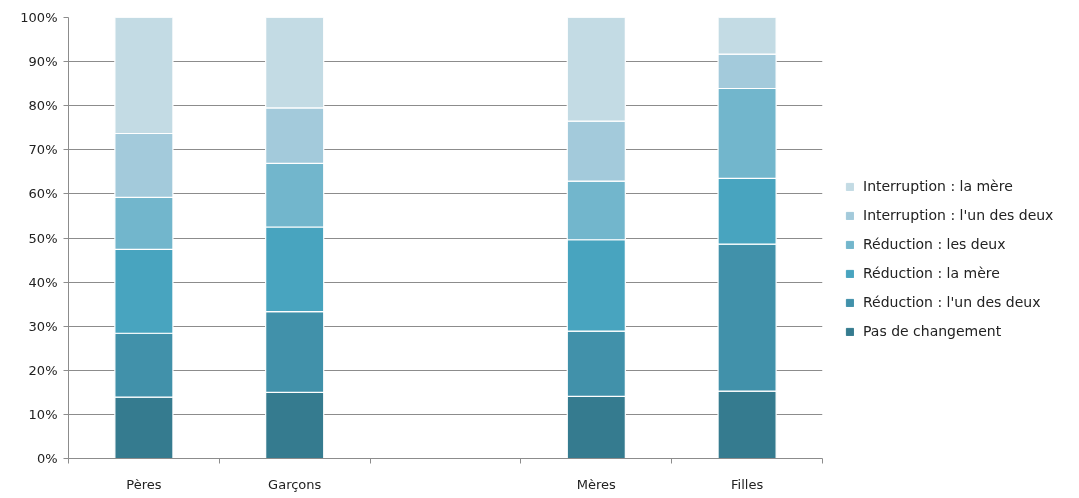 This screenshot has width=1079, height=498. What do you see at coordinates (932, 331) in the screenshot?
I see `legend-label: Pas de changement` at bounding box center [932, 331].